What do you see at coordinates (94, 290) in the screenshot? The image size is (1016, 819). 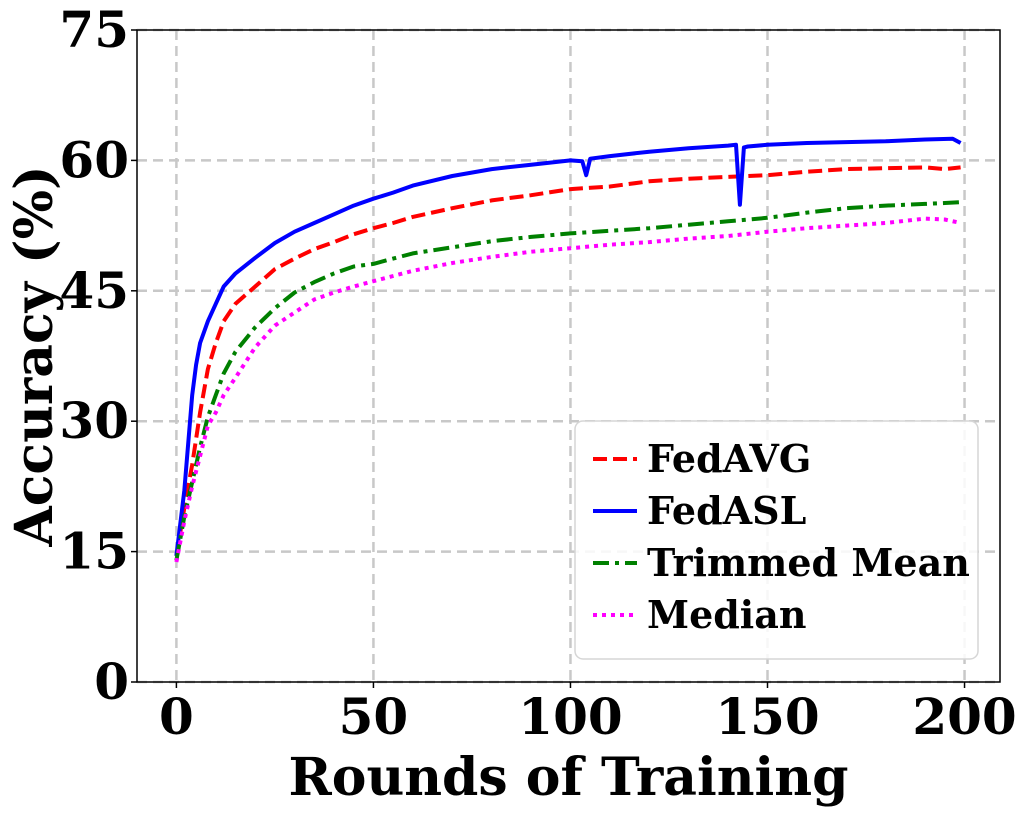 I see `y-tick-label: 45` at bounding box center [94, 290].